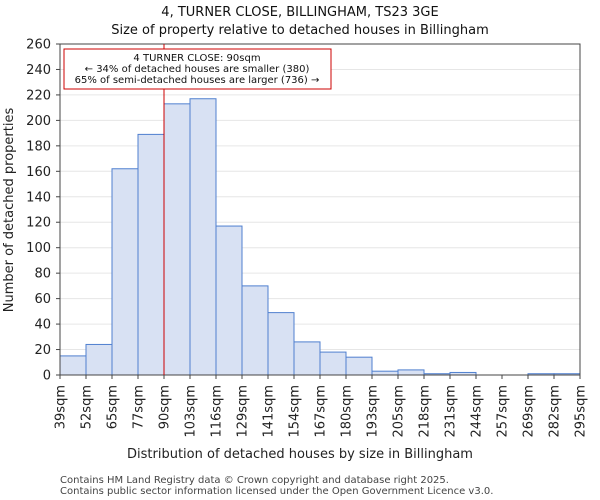  Describe the element at coordinates (385, 373) in the screenshot. I see `bar-193sqm` at that location.